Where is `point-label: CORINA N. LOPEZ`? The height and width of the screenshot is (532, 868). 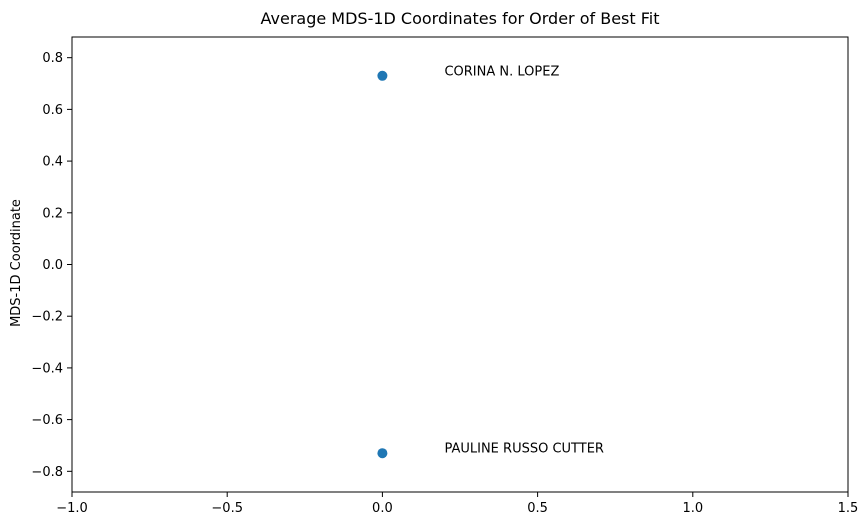 point-label: CORINA N. LOPEZ is located at coordinates (501, 71).